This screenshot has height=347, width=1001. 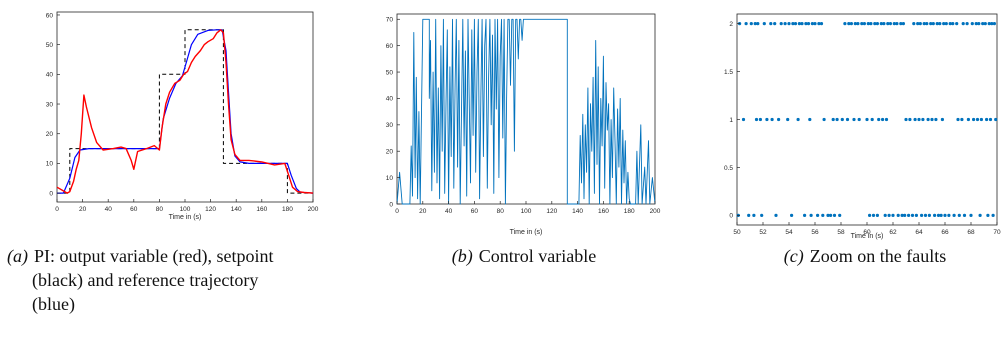 I want to click on x-tick-label: 66, so click(x=945, y=232).